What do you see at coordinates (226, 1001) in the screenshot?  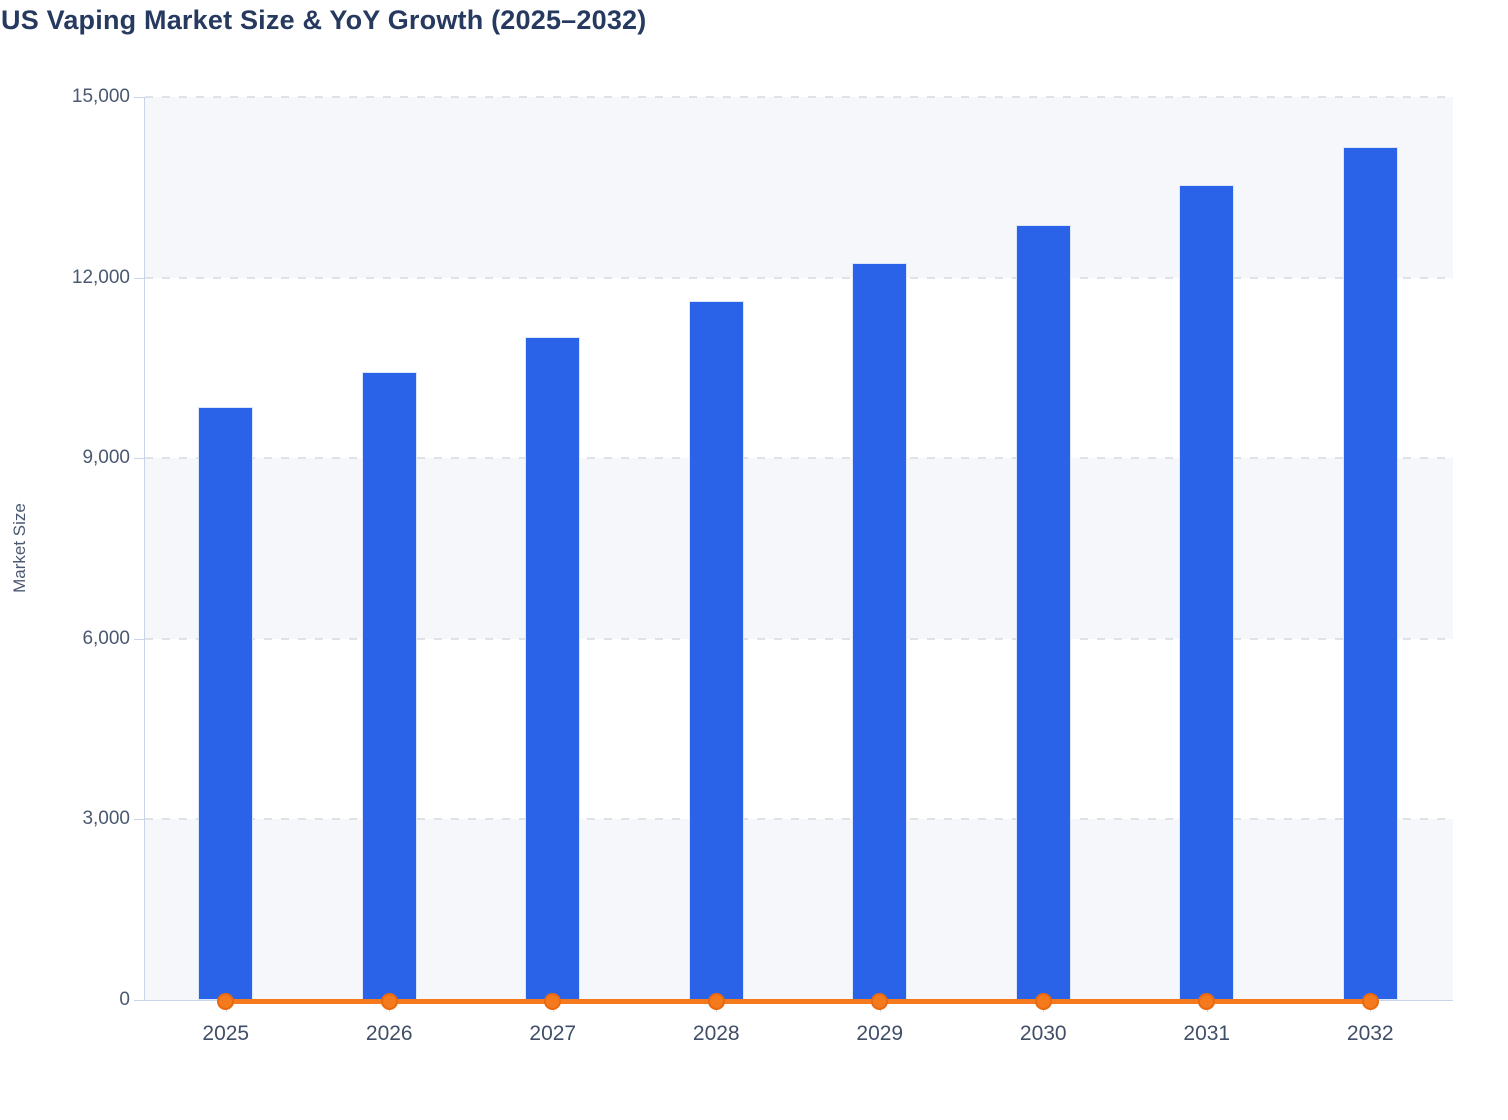 I see `yoy-growth-marker-2025` at bounding box center [226, 1001].